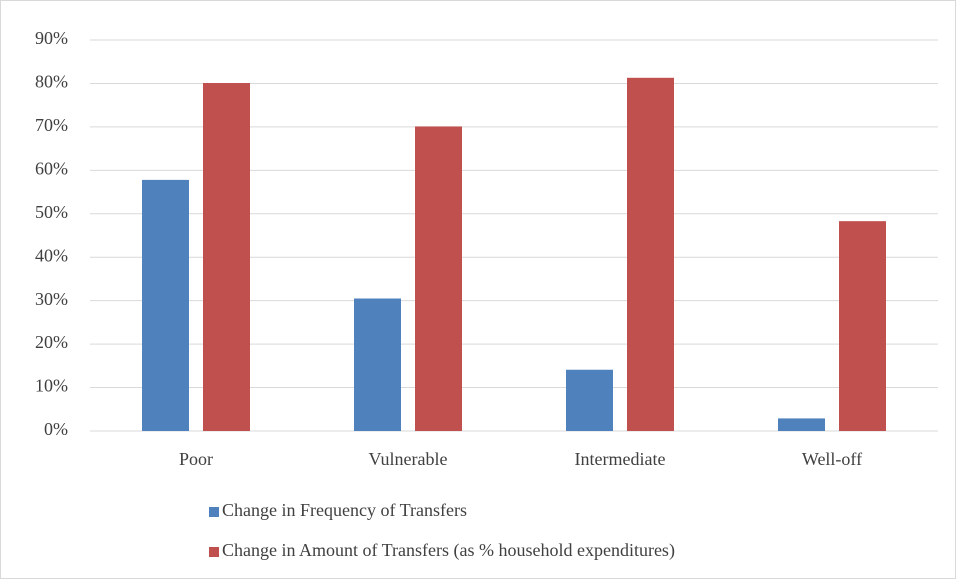 The height and width of the screenshot is (580, 957). What do you see at coordinates (408, 459) in the screenshot?
I see `x-tick-label: Vulnerable` at bounding box center [408, 459].